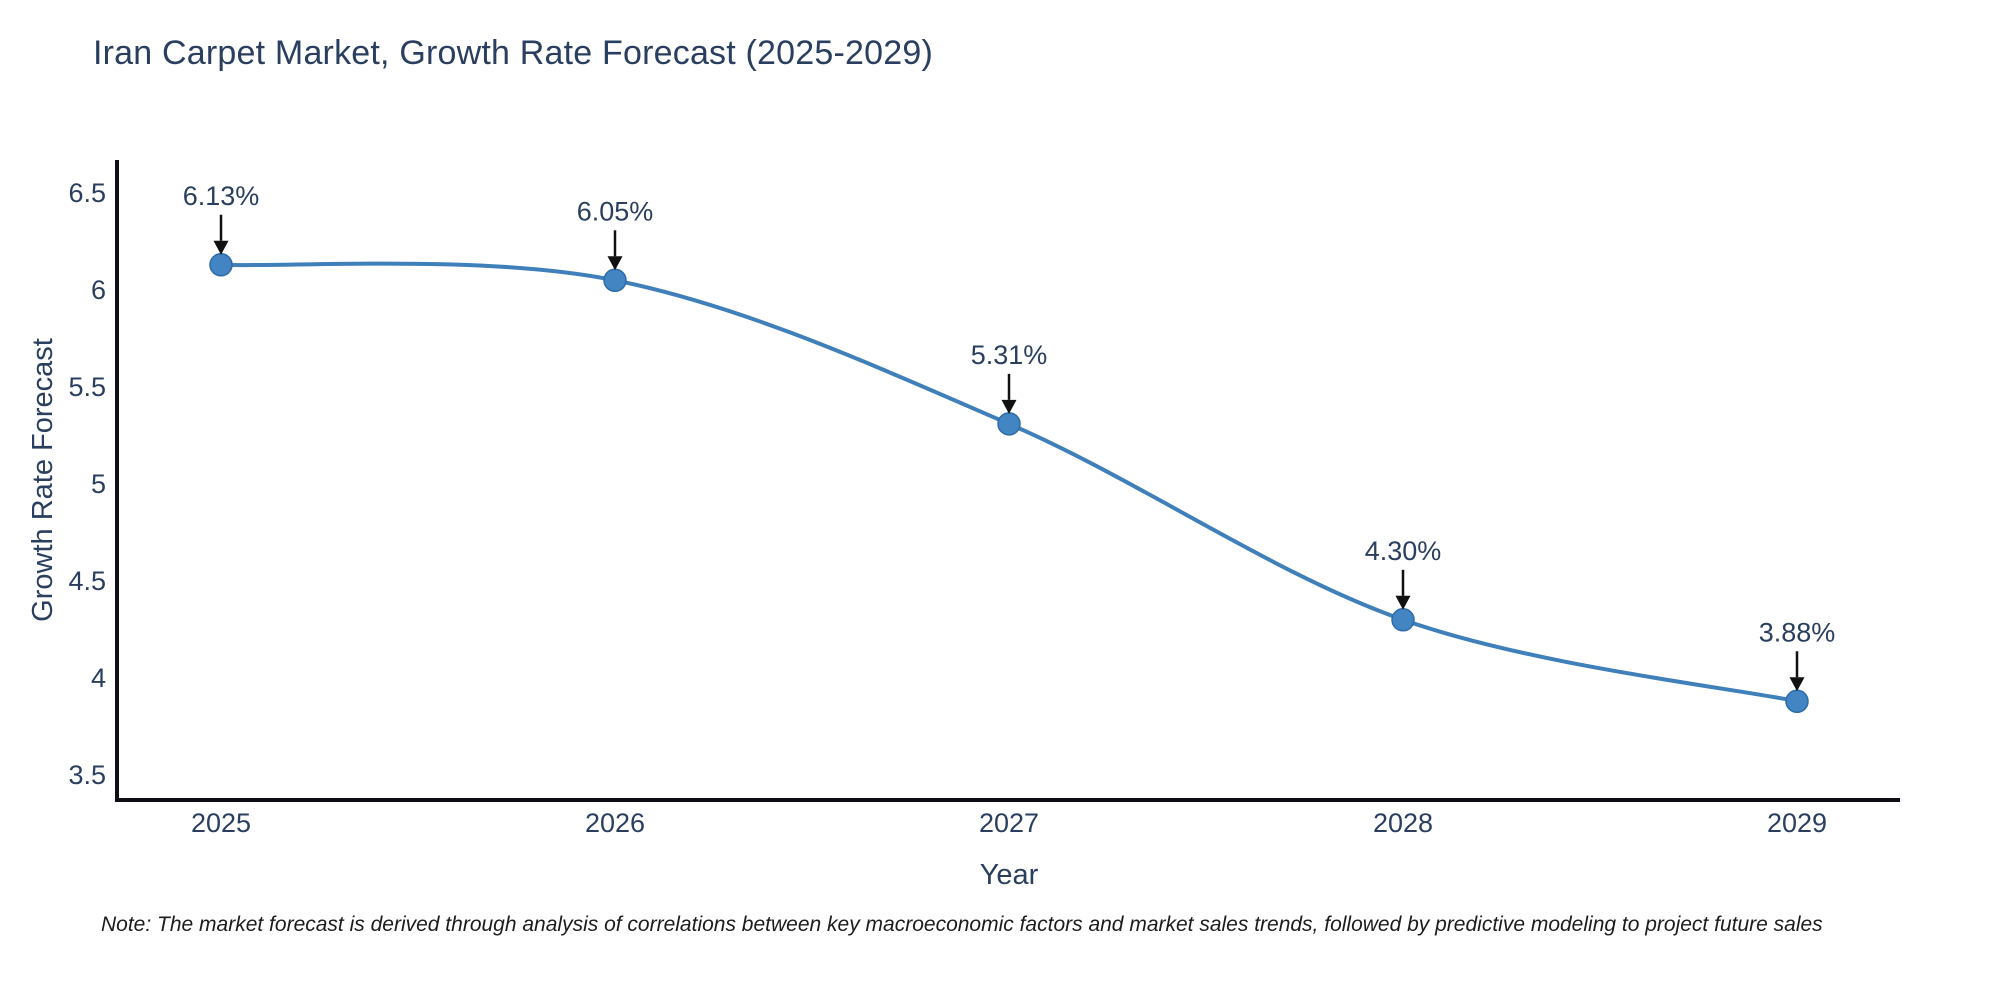  Describe the element at coordinates (615, 823) in the screenshot. I see `x-tick-label: 2026` at that location.